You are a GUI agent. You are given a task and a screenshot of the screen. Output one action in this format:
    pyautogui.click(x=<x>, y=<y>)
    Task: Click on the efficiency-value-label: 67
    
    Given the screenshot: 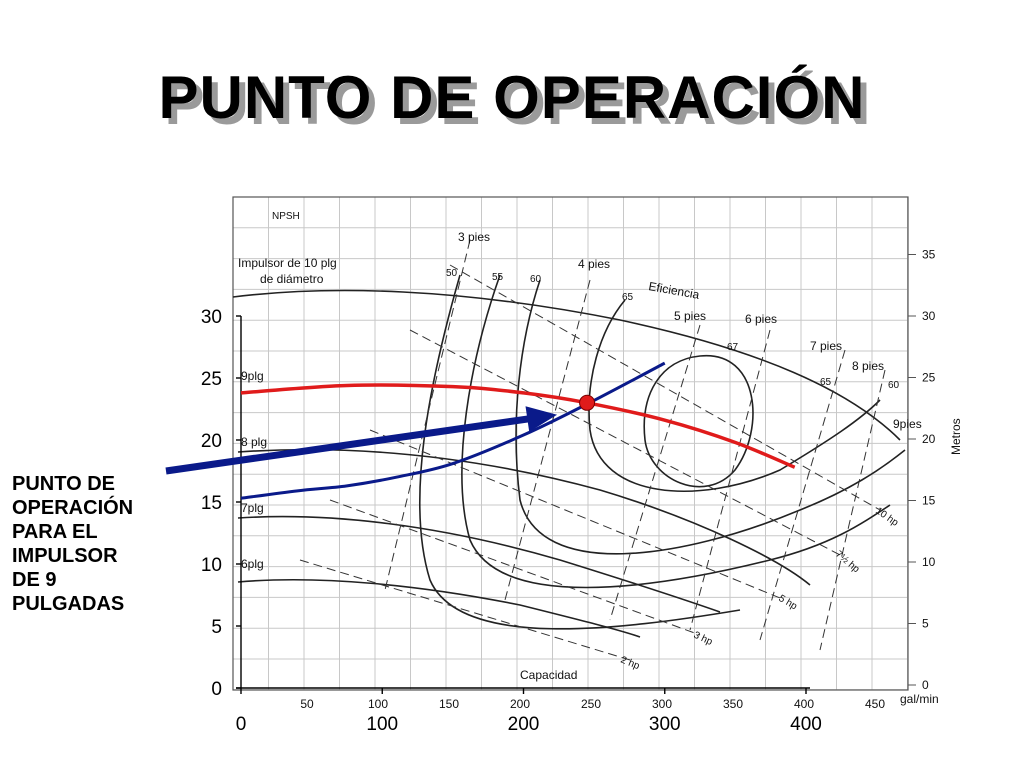 What is the action you would take?
    pyautogui.click(x=733, y=347)
    